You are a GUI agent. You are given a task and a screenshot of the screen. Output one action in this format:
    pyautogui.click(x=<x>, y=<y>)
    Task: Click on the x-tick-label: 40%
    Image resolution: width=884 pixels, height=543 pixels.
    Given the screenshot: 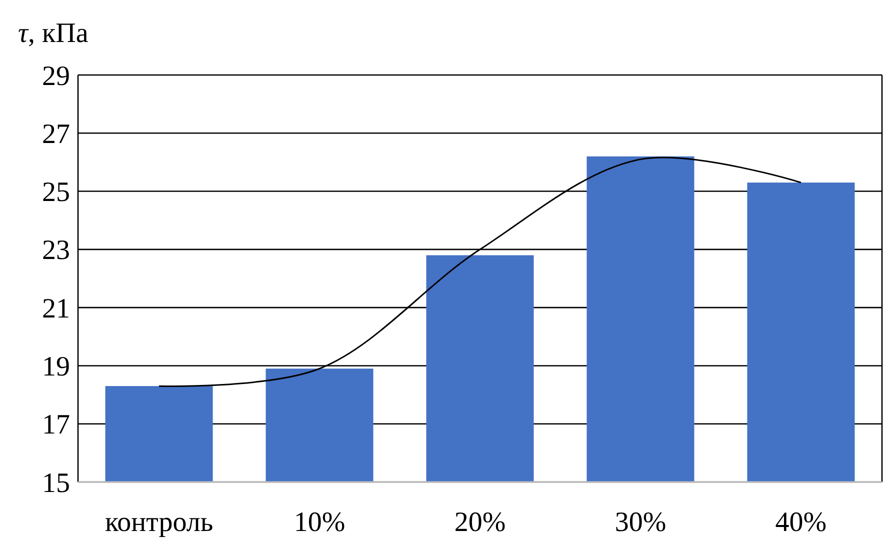 What is the action you would take?
    pyautogui.click(x=801, y=522)
    